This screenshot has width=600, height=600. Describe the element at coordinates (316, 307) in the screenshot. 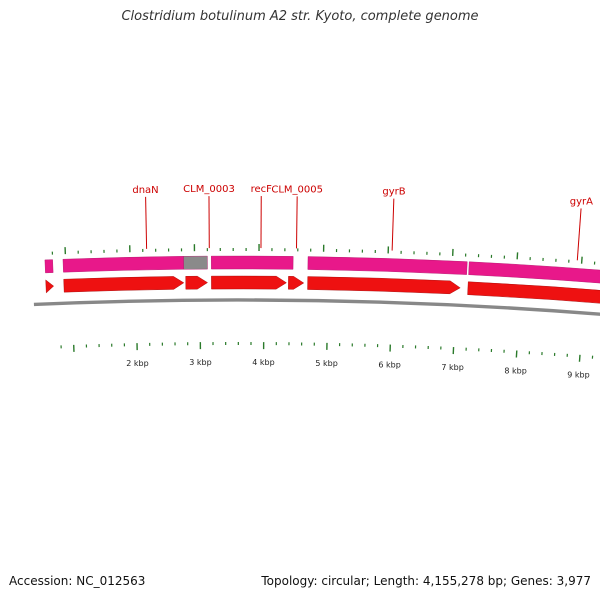

I see `genome-backbone` at that location.